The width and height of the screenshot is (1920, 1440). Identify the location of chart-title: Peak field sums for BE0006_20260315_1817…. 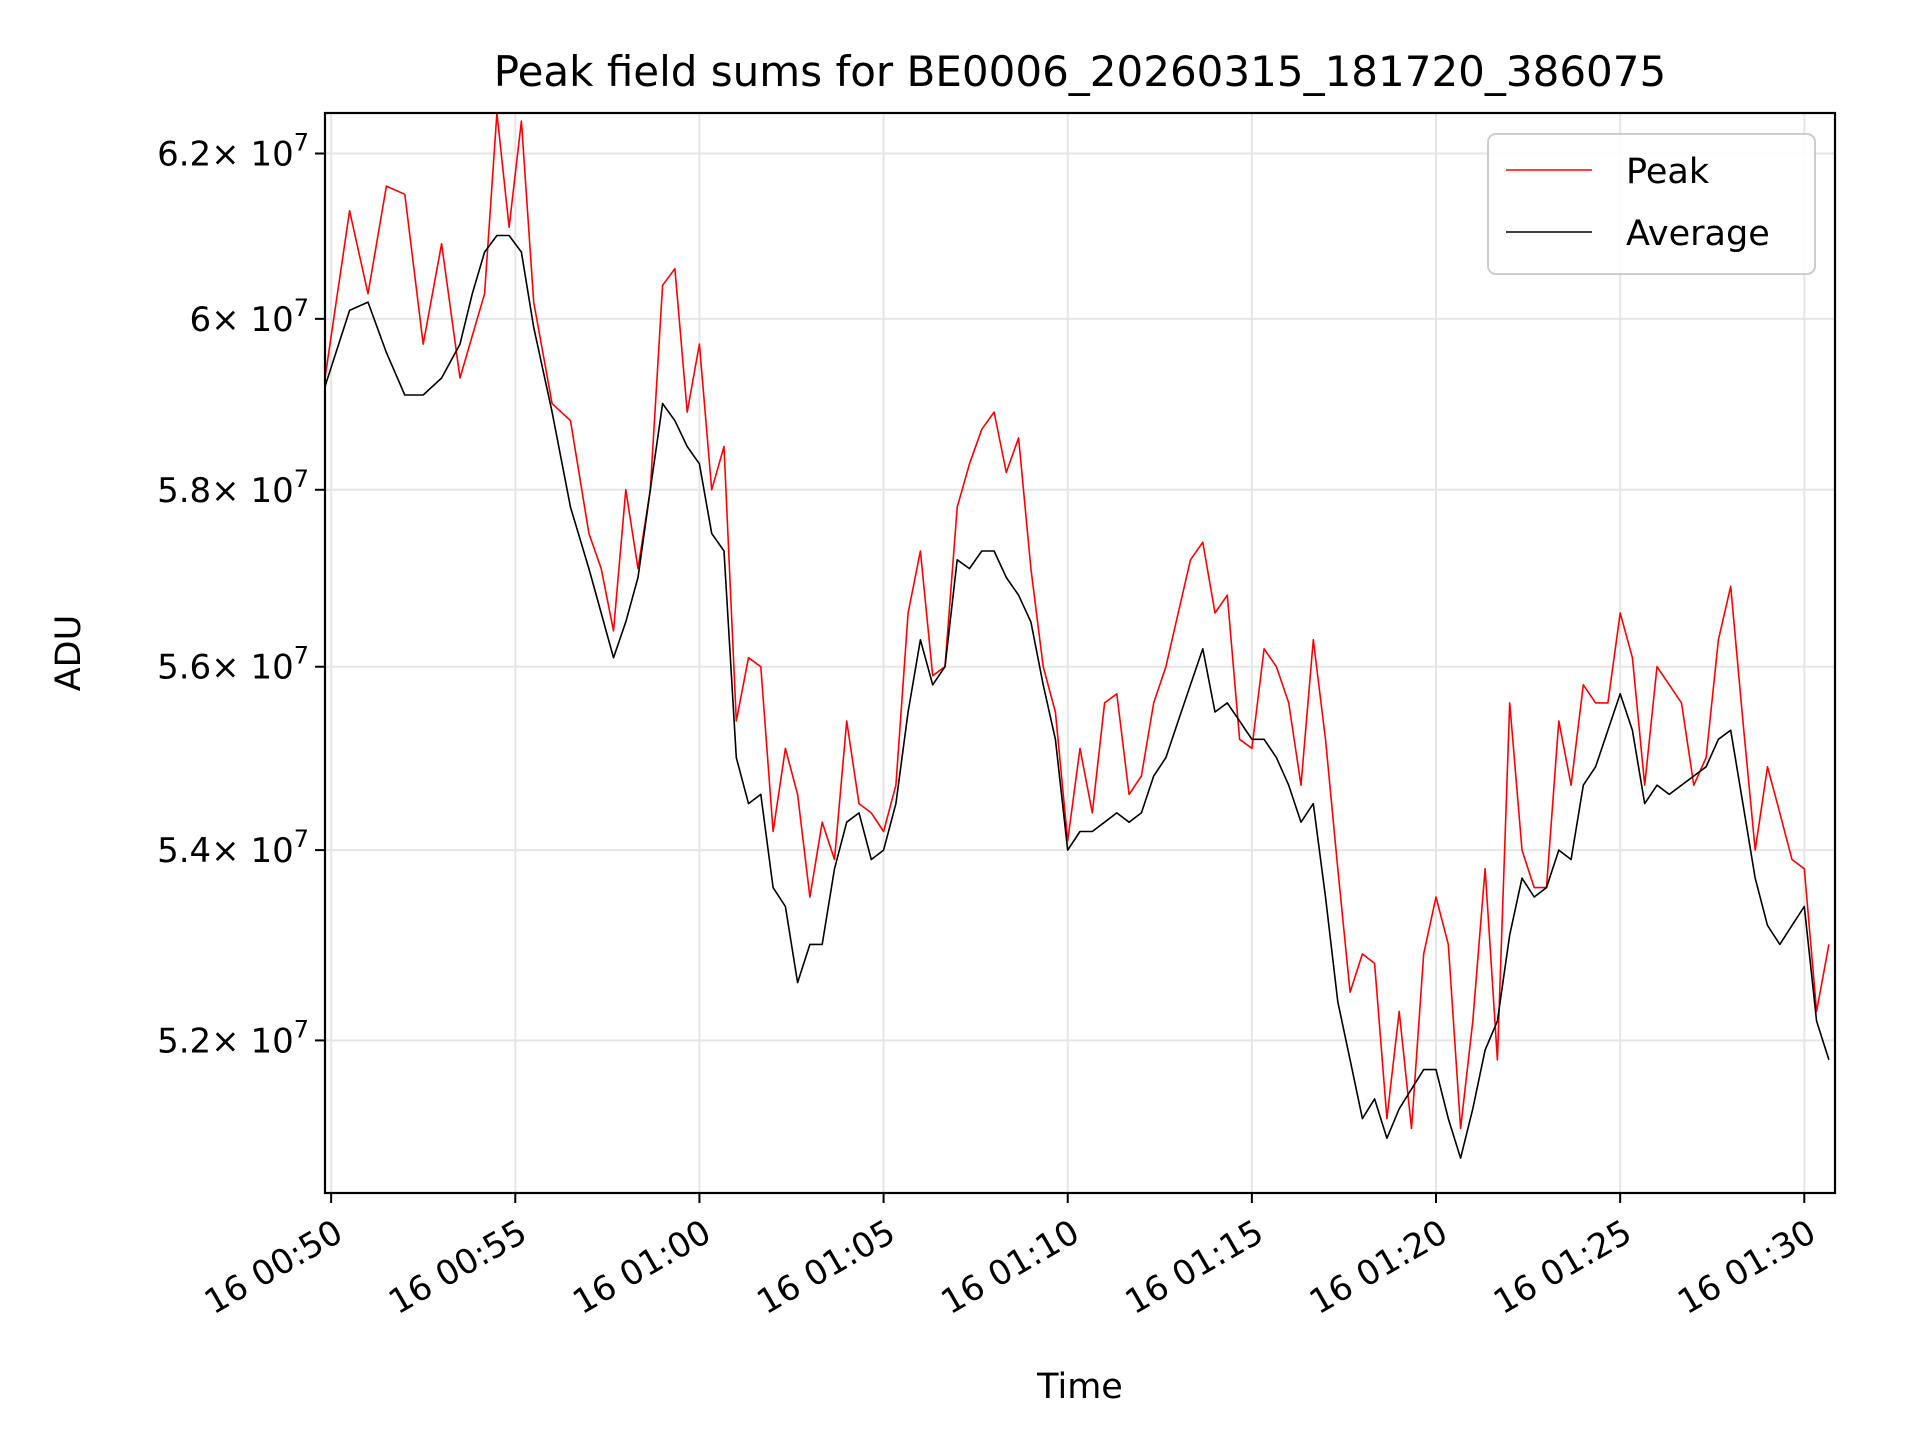
(1080, 71).